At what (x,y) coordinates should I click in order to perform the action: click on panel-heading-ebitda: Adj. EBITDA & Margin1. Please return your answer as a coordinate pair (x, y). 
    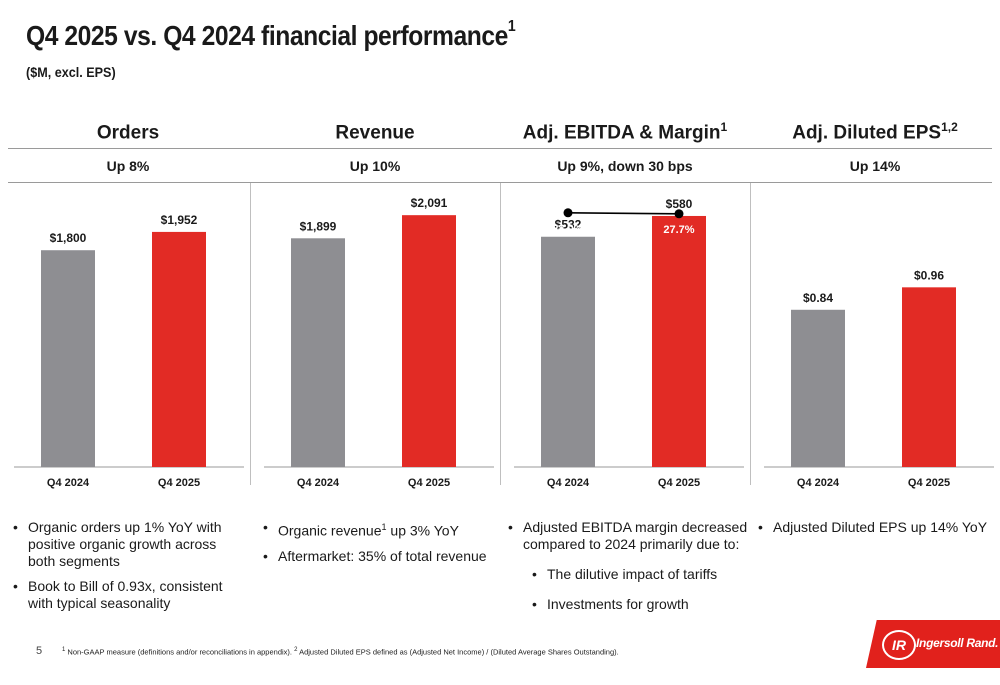
    Looking at the image, I should click on (625, 132).